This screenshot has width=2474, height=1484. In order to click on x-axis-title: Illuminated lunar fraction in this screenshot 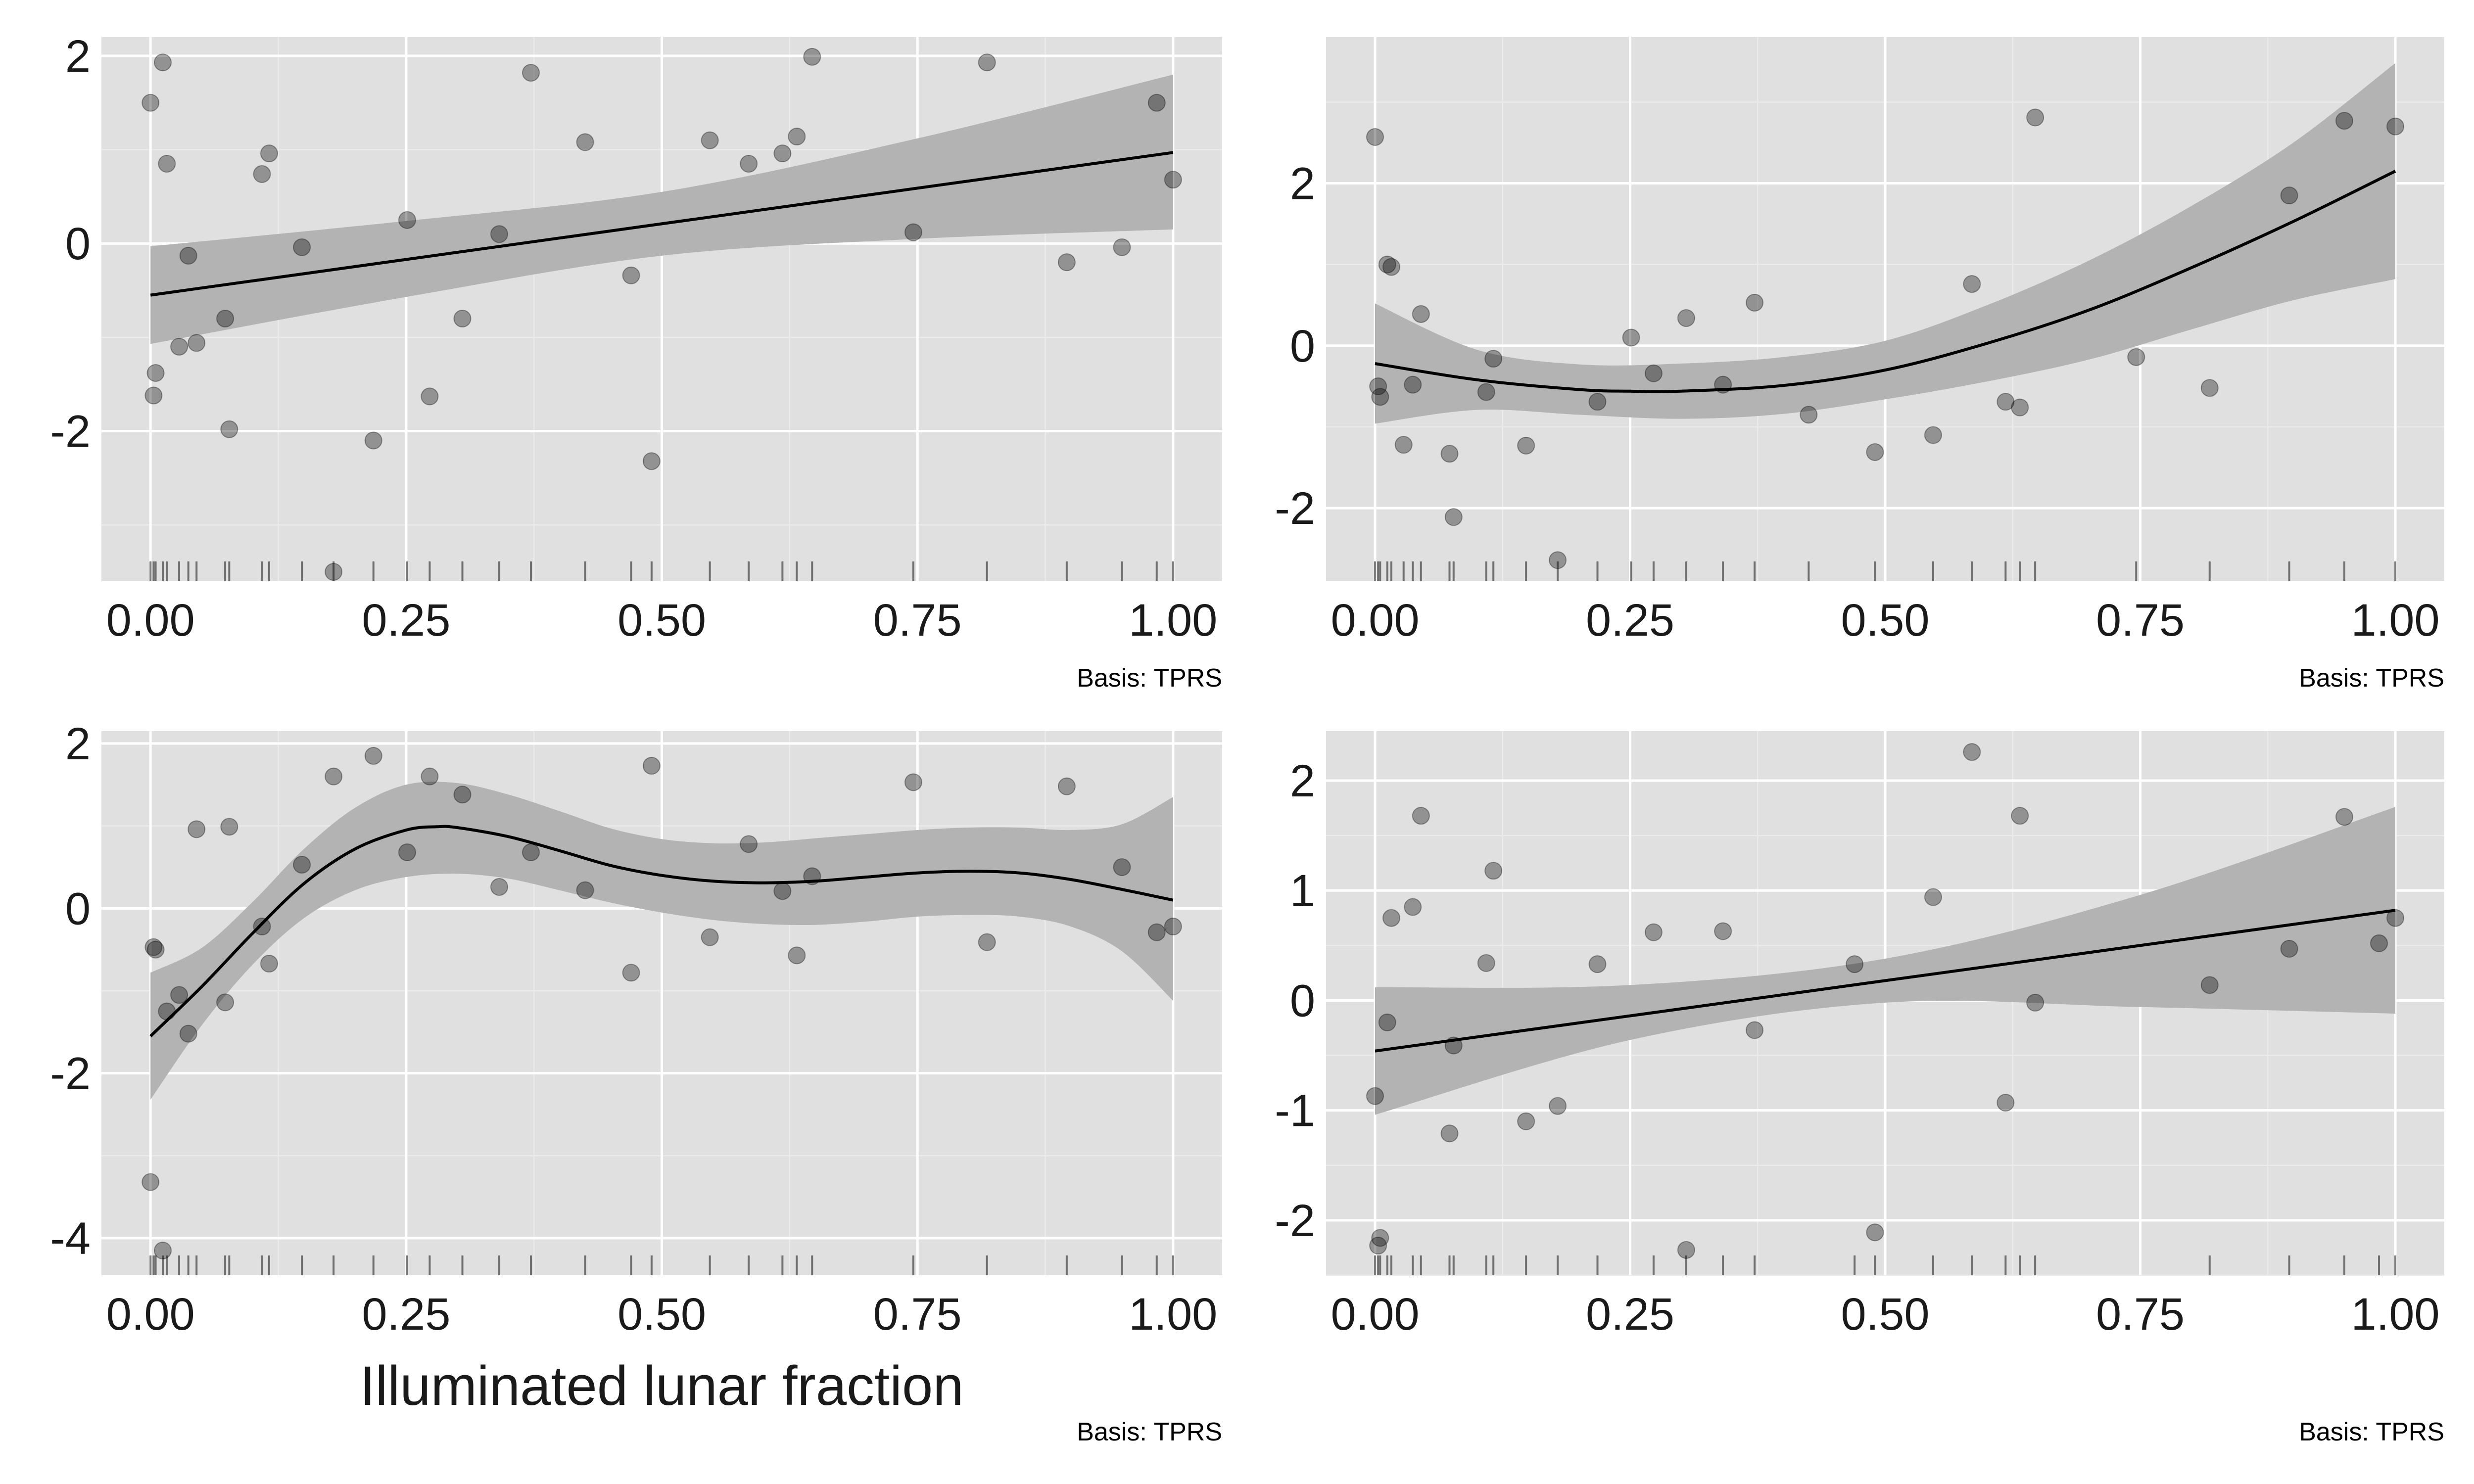, I will do `click(662, 1386)`.